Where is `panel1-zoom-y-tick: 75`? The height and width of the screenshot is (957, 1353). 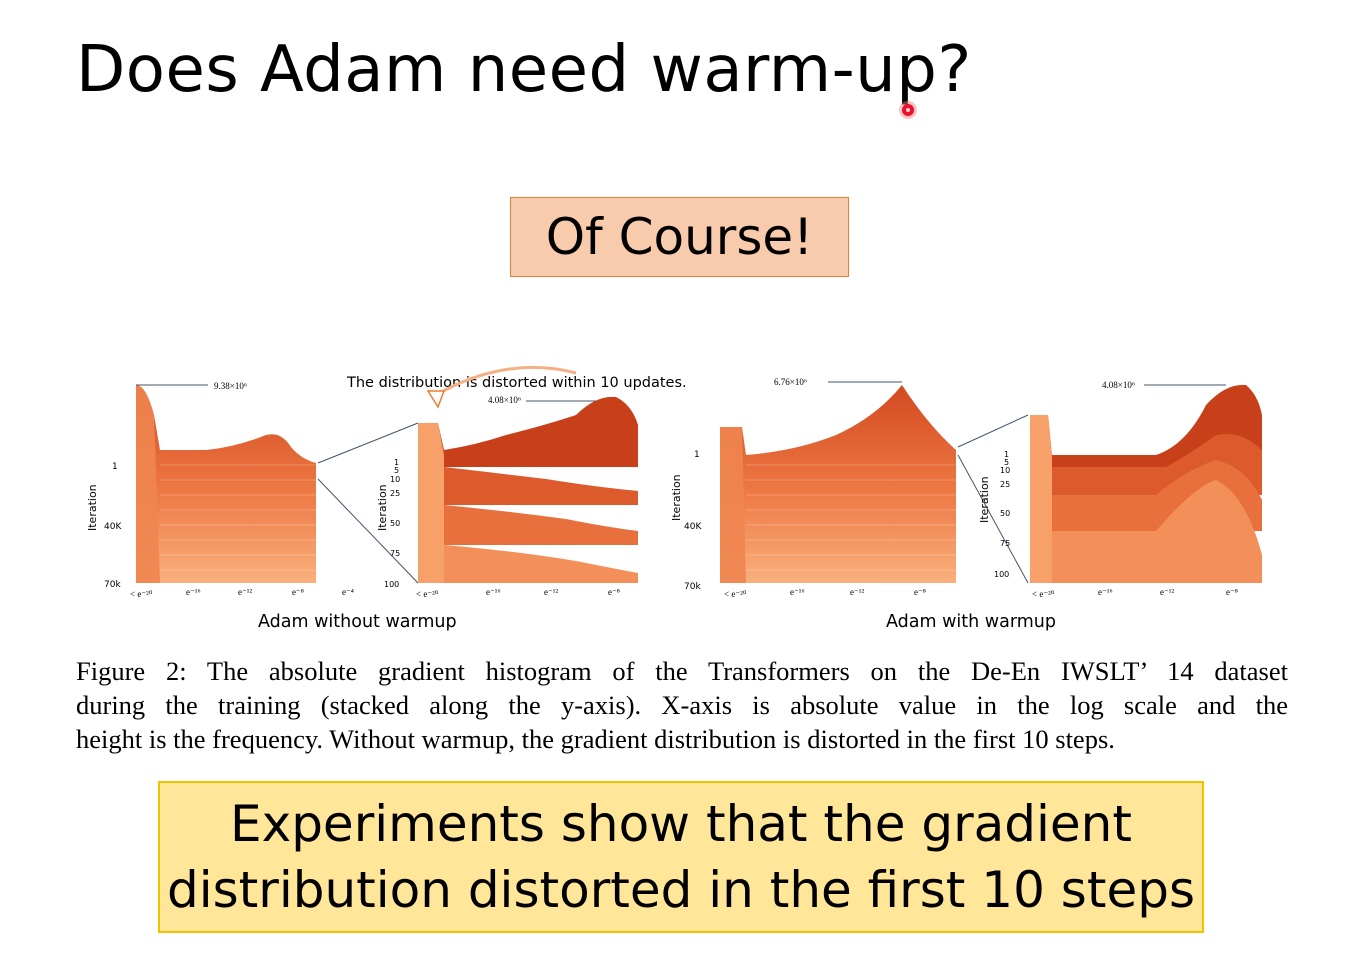
panel1-zoom-y-tick: 75 is located at coordinates (395, 553).